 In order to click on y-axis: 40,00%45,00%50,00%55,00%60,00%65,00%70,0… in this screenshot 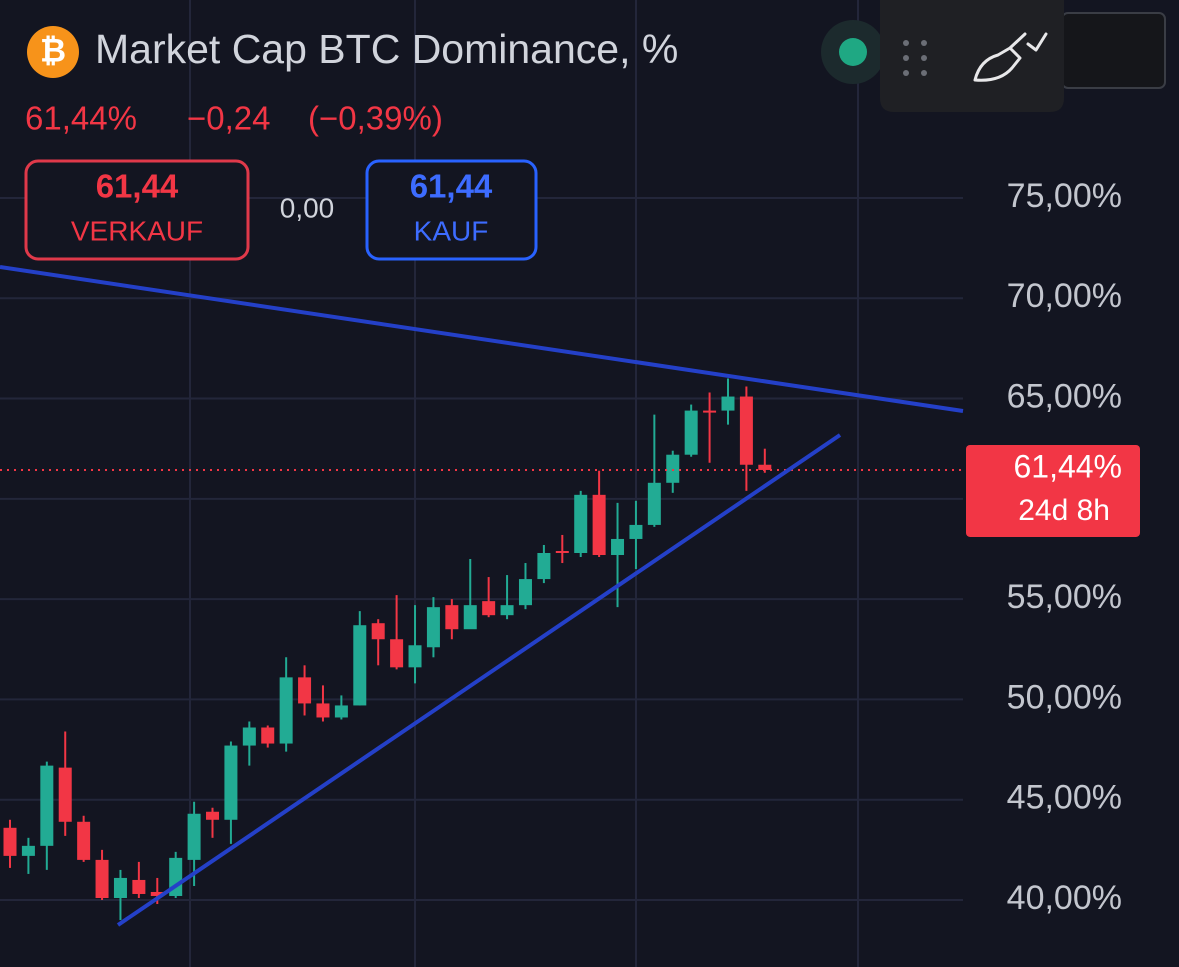, I will do `click(1053, 547)`.